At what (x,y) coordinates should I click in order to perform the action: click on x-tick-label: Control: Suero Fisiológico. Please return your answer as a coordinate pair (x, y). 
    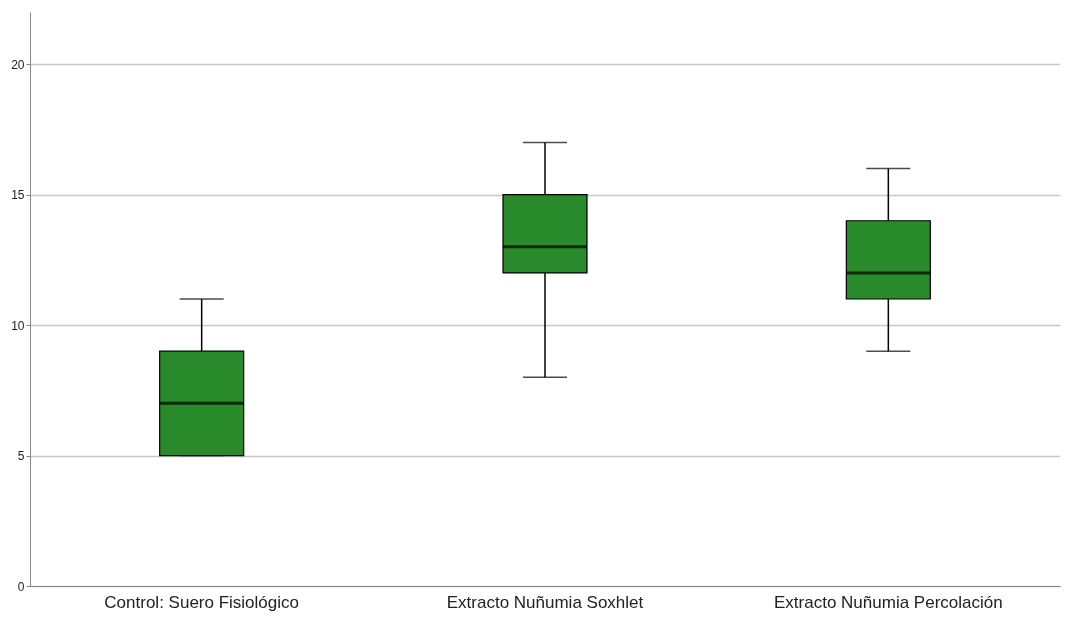
    Looking at the image, I should click on (201, 602).